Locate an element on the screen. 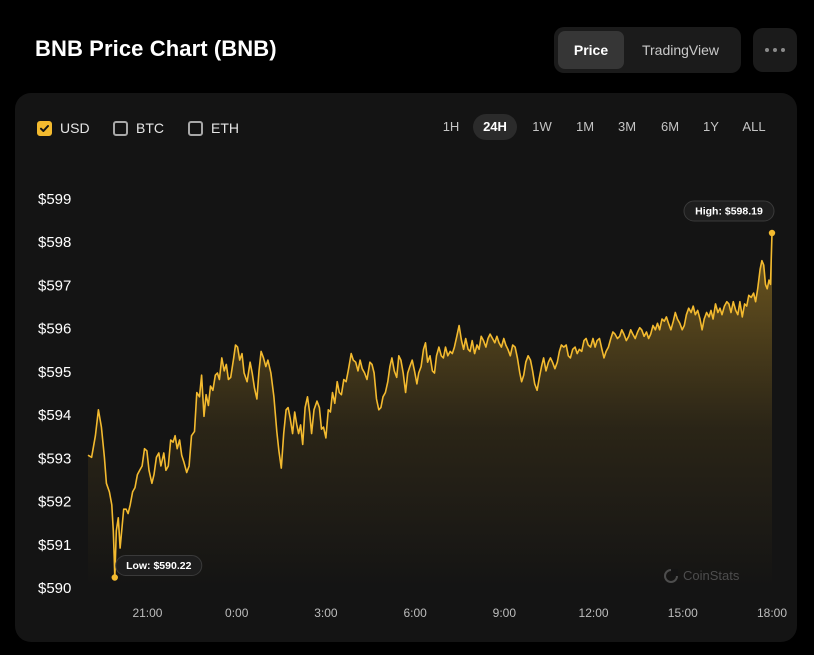 This screenshot has height=655, width=814. more-options-button is located at coordinates (775, 50).